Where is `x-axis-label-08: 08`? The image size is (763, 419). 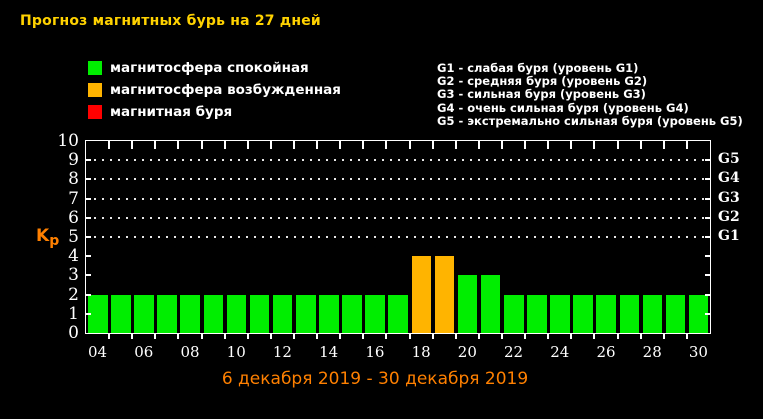
x-axis-label-08: 08 is located at coordinates (190, 352).